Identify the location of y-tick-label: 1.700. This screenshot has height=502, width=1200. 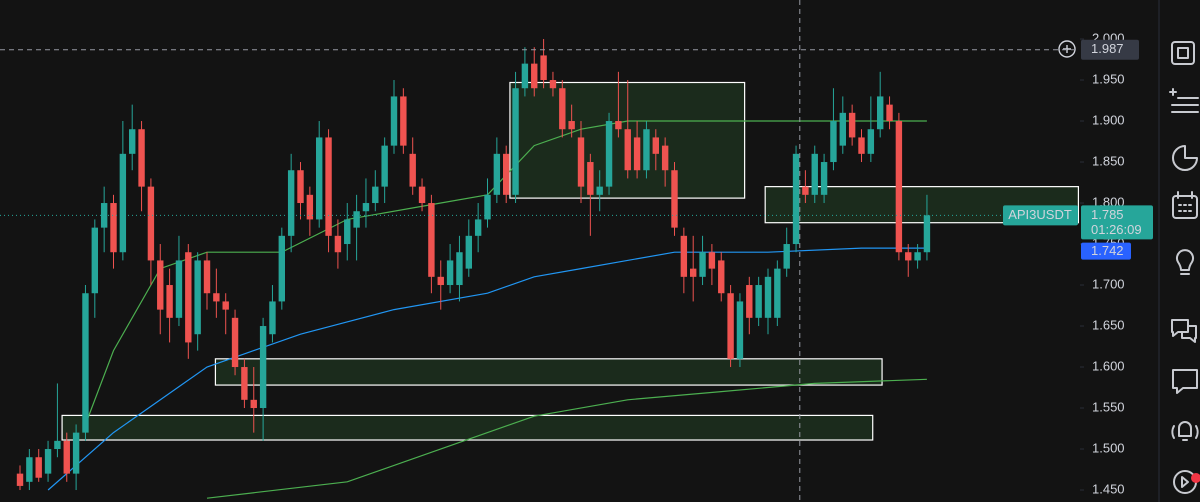
(1108, 283).